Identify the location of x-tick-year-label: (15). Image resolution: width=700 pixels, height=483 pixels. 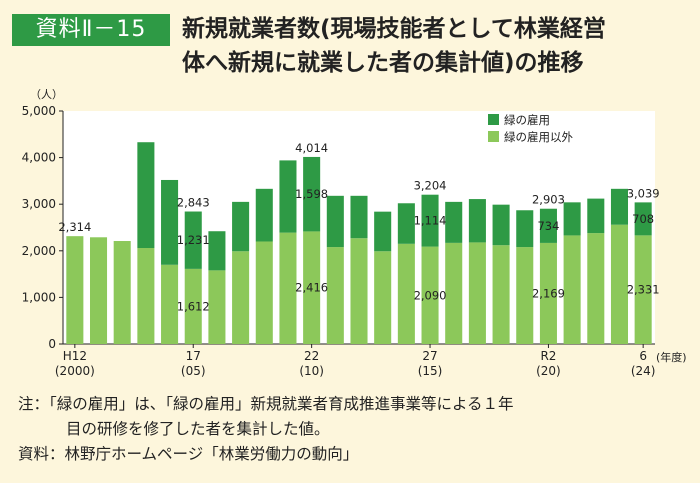
(430, 371).